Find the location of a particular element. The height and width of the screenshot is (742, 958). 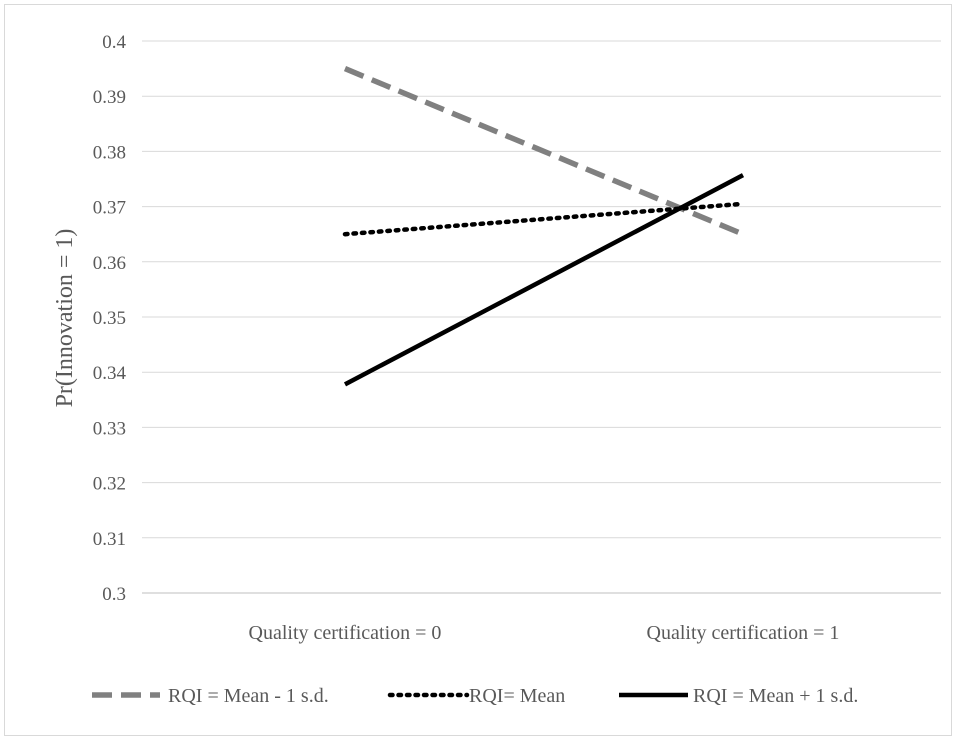

y-tick-label: 0.38 is located at coordinates (109, 152).